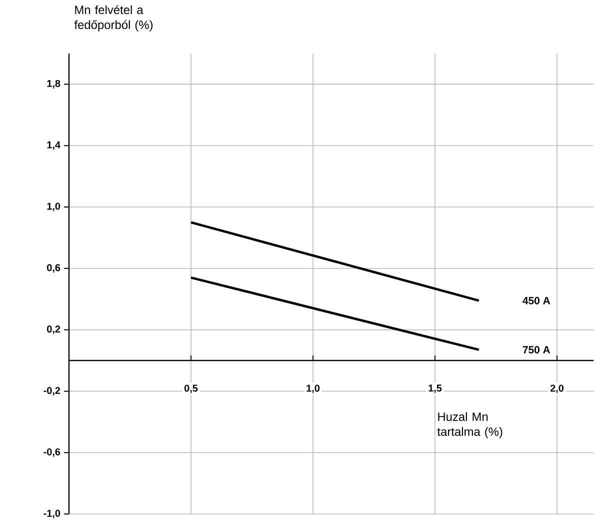 The image size is (596, 527). I want to click on y-axis-title: Mn felvétel a fedőporból (%), so click(113, 18).